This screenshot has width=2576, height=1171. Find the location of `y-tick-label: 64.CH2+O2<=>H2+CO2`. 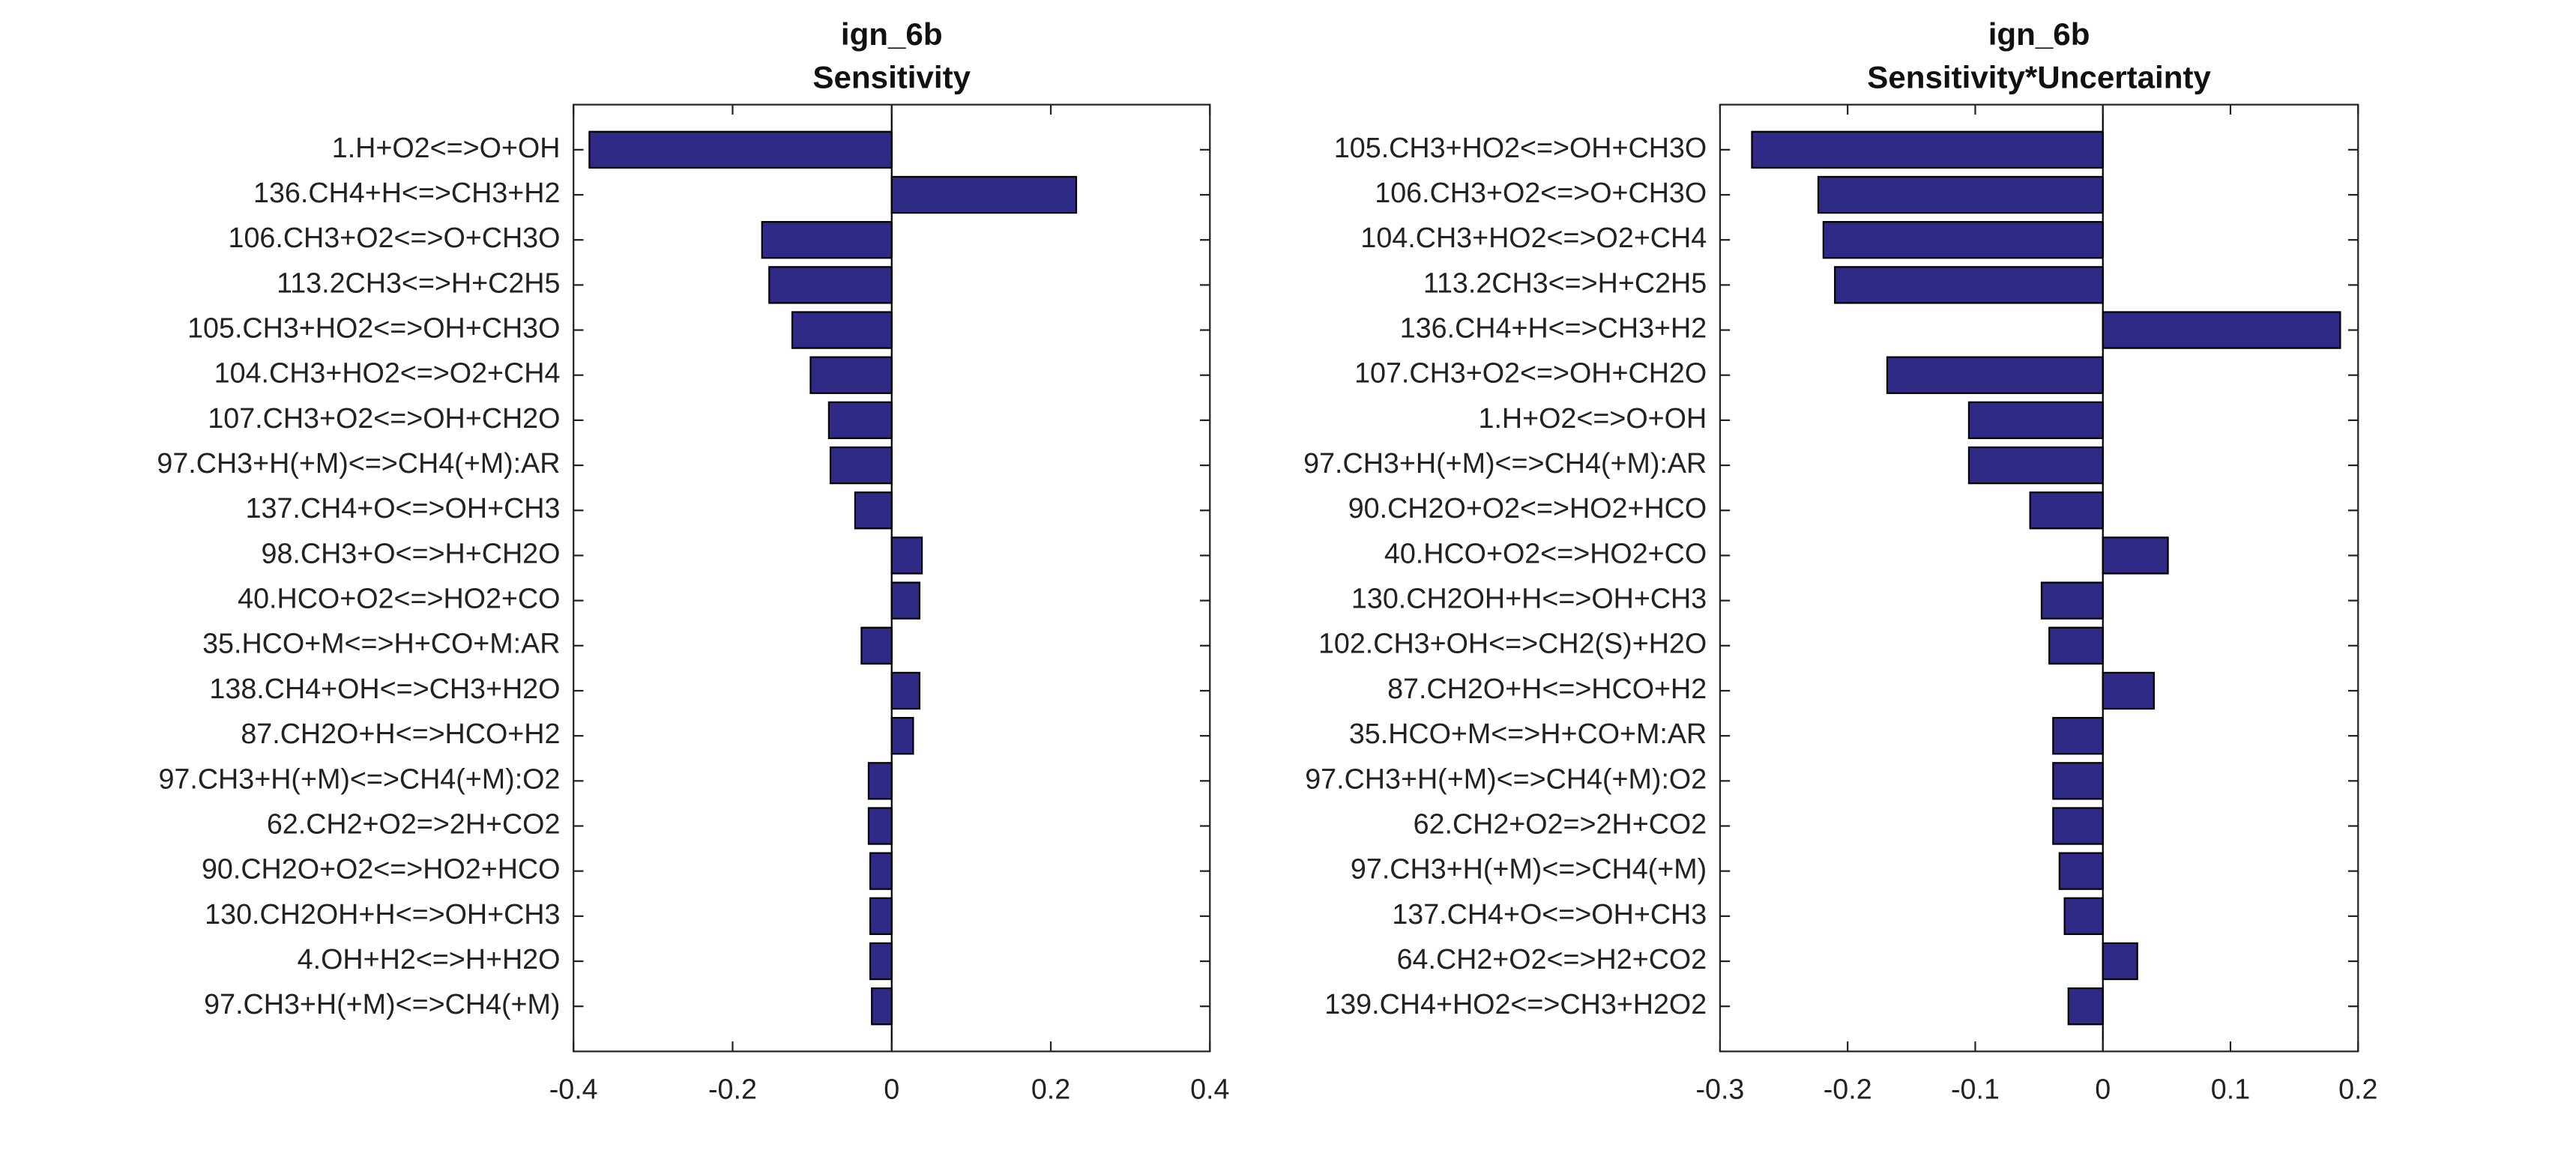

y-tick-label: 64.CH2+O2<=>H2+CO2 is located at coordinates (1552, 959).